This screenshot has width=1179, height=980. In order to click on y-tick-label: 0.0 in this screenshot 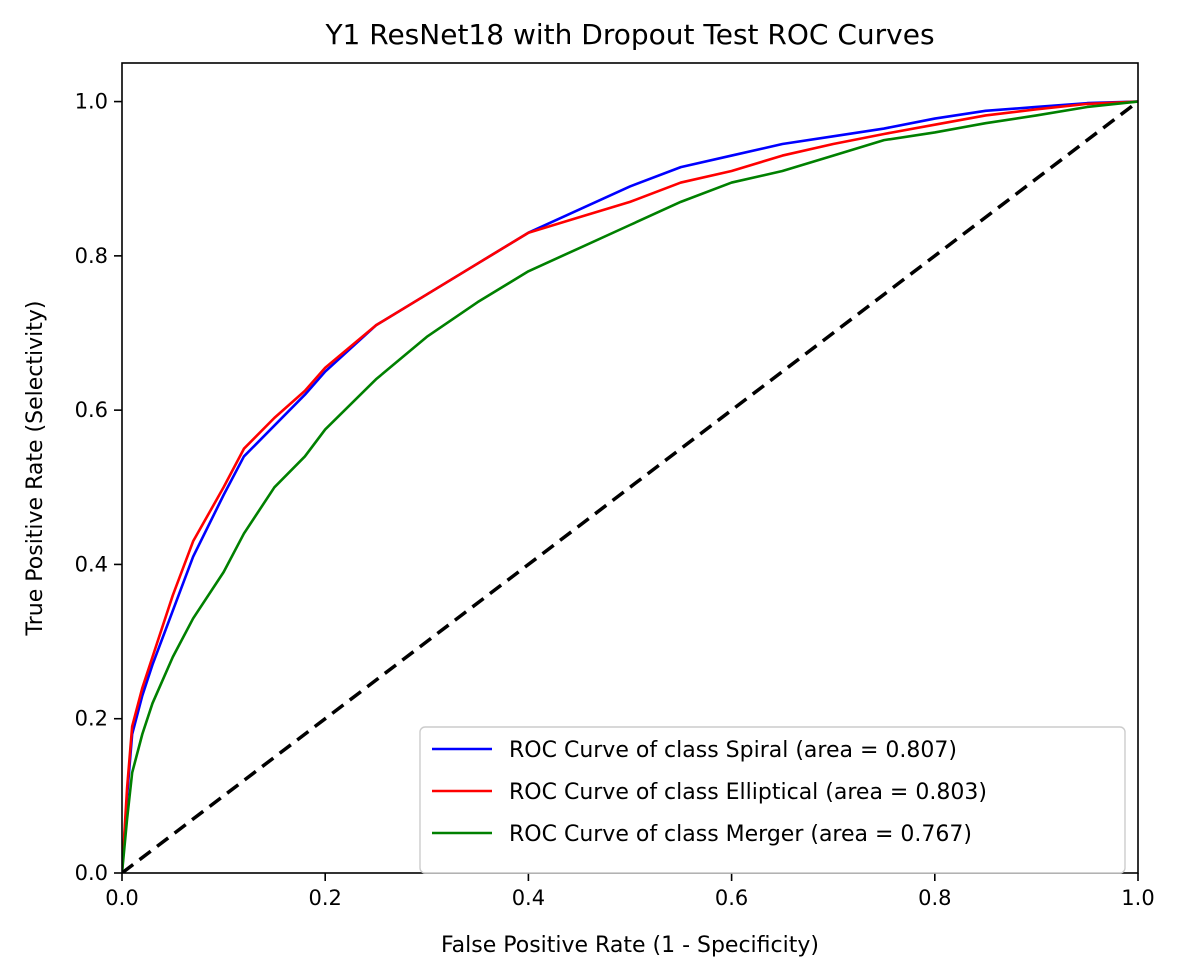, I will do `click(91, 873)`.